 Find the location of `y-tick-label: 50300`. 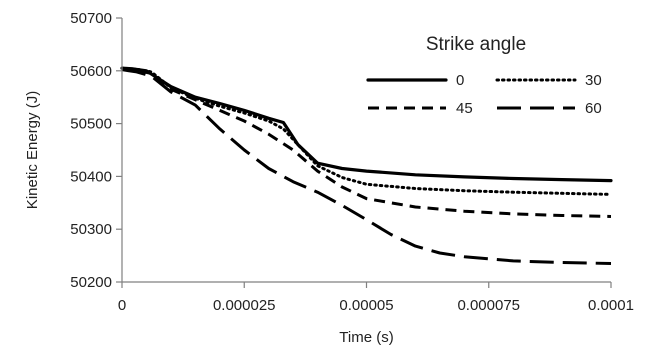

y-tick-label: 50300 is located at coordinates (91, 229).